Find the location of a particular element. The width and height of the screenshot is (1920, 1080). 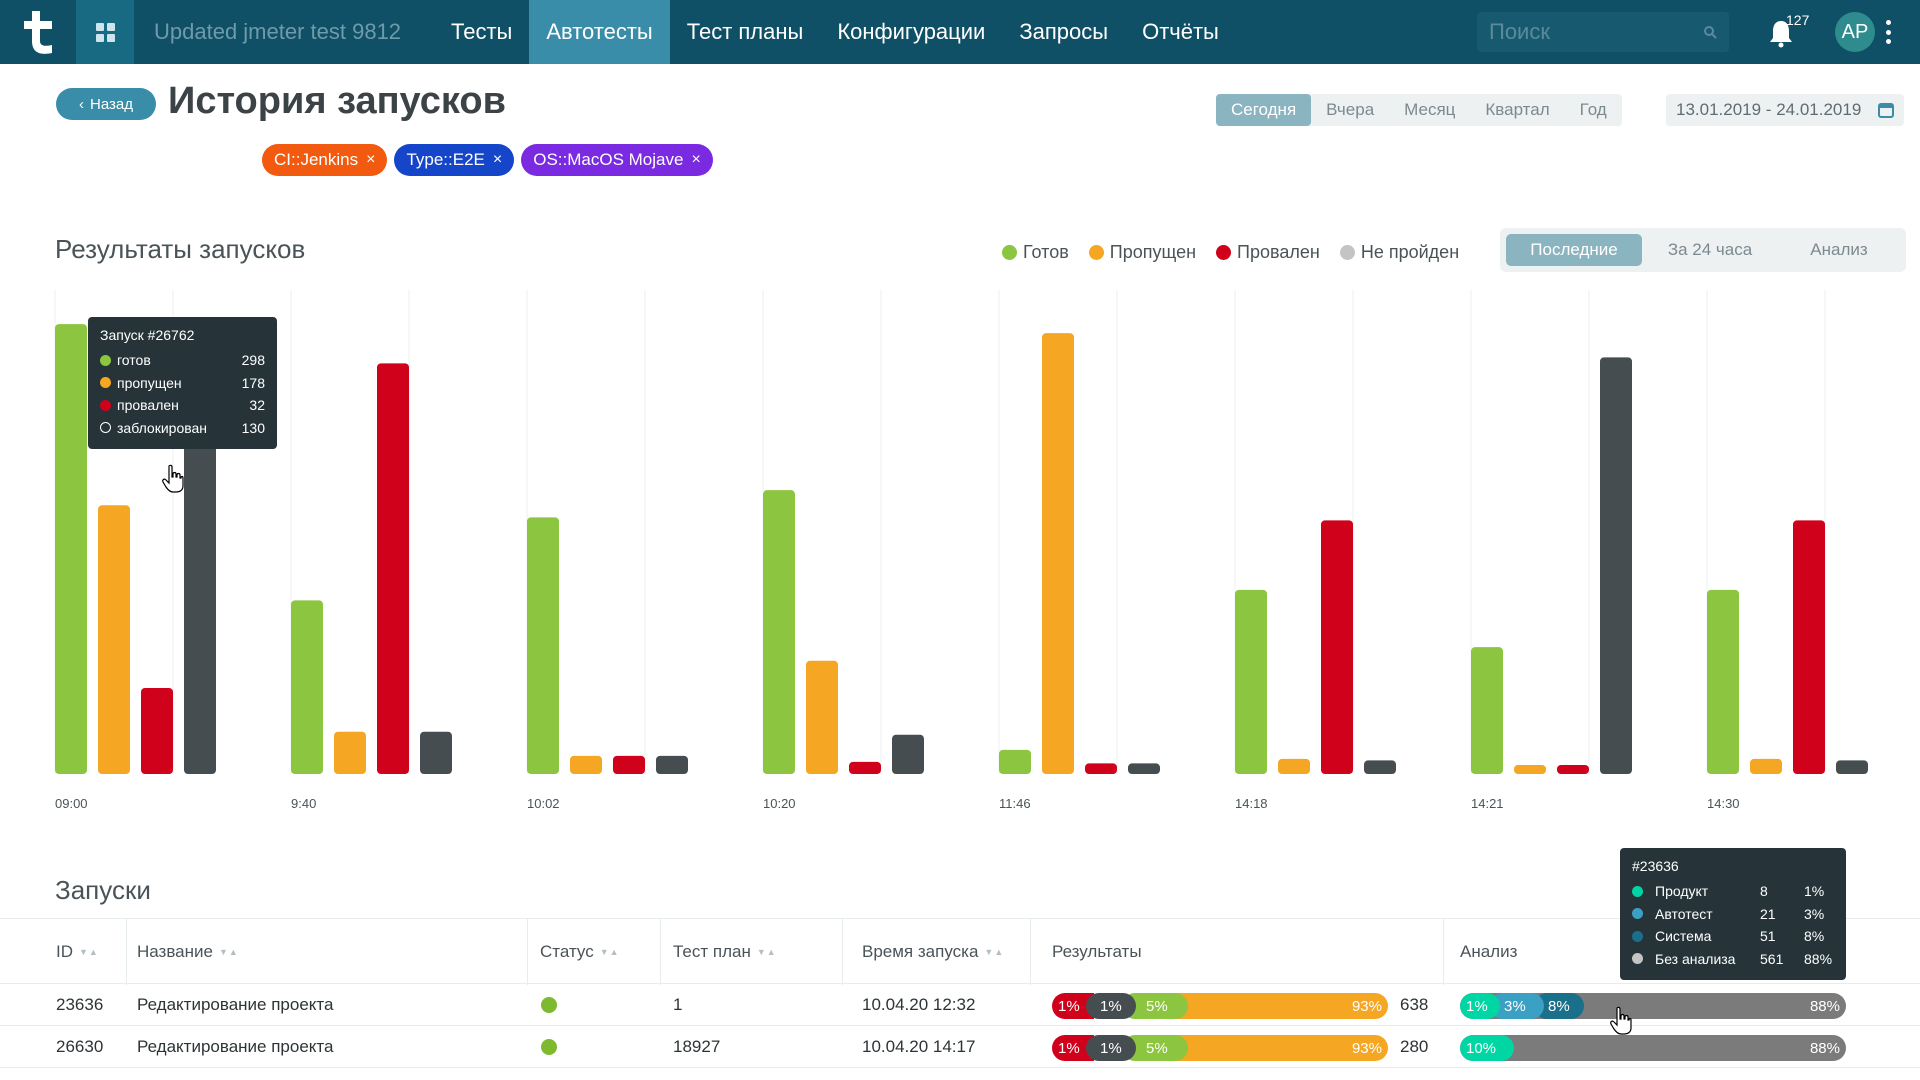

column-header-0: ID ▼▲ is located at coordinates (77, 952).